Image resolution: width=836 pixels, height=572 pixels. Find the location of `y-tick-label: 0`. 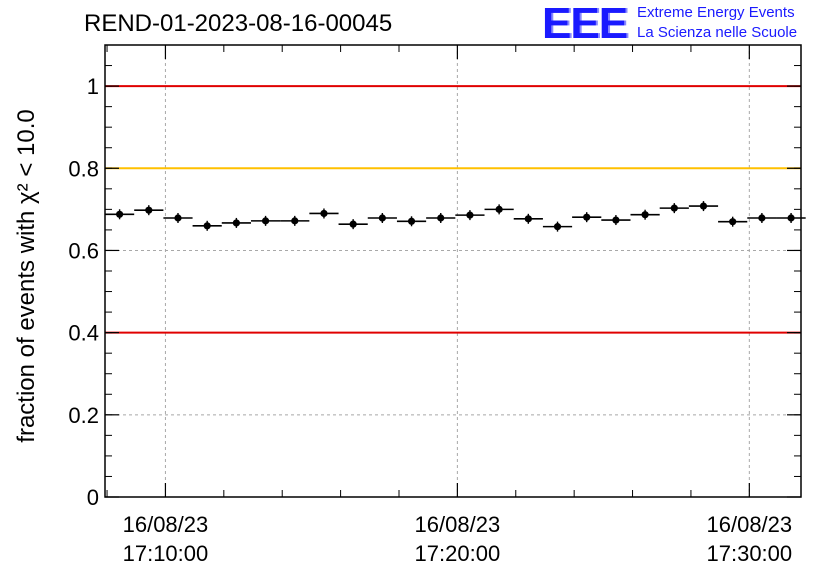

y-tick-label: 0 is located at coordinates (93, 497).